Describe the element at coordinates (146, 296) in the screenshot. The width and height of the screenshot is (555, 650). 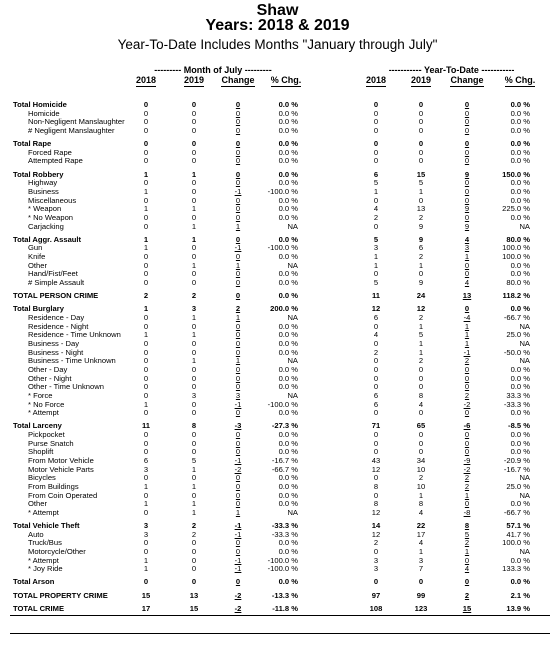
I see `month-2018-cell: 2` at that location.